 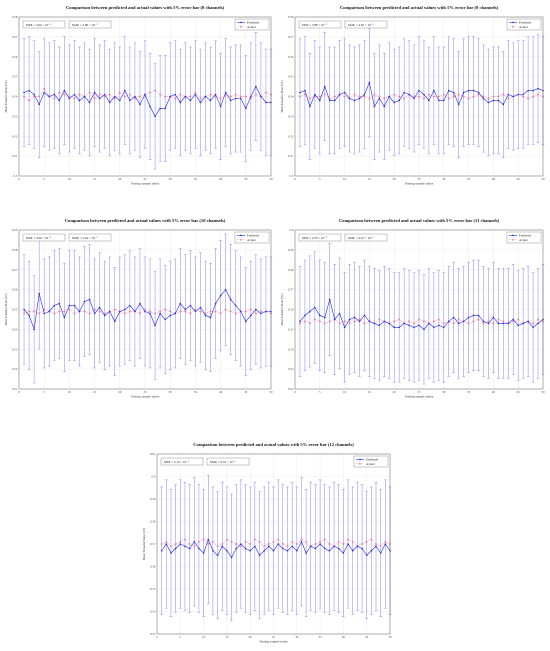 What do you see at coordinates (153, 612) in the screenshot?
I see `y-tick-label: 0.54` at bounding box center [153, 612].